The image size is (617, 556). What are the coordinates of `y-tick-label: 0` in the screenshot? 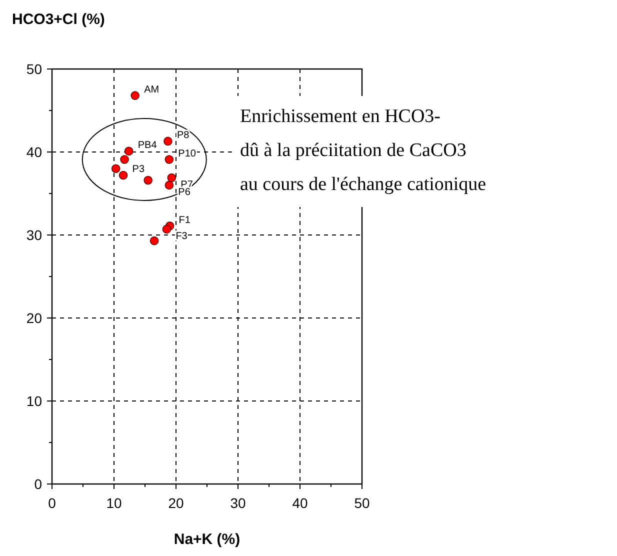 It's located at (38, 484).